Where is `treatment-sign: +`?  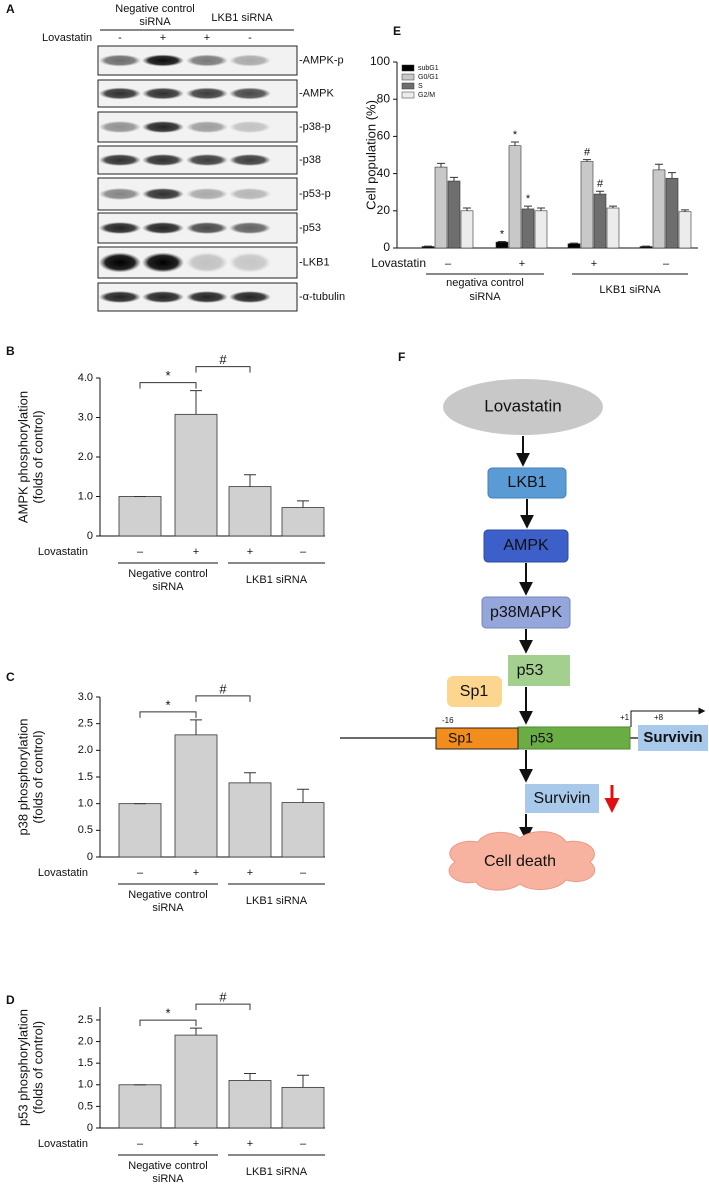 treatment-sign: + is located at coordinates (207, 38).